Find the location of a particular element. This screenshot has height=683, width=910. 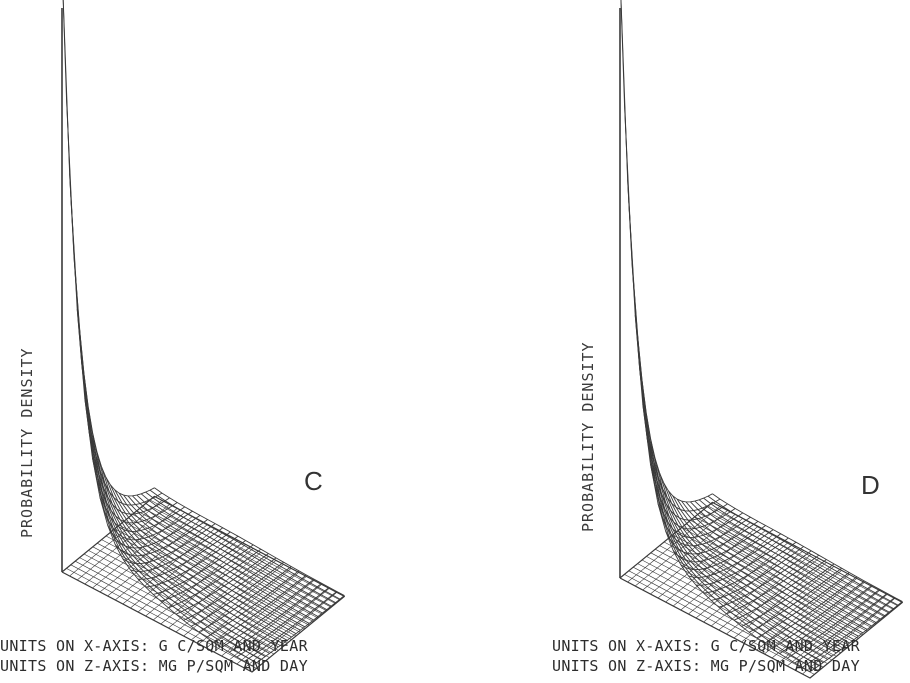

units-z-axis-c: UNITS ON Z-AXIS: MG P/SQM AND DAY is located at coordinates (154, 666).